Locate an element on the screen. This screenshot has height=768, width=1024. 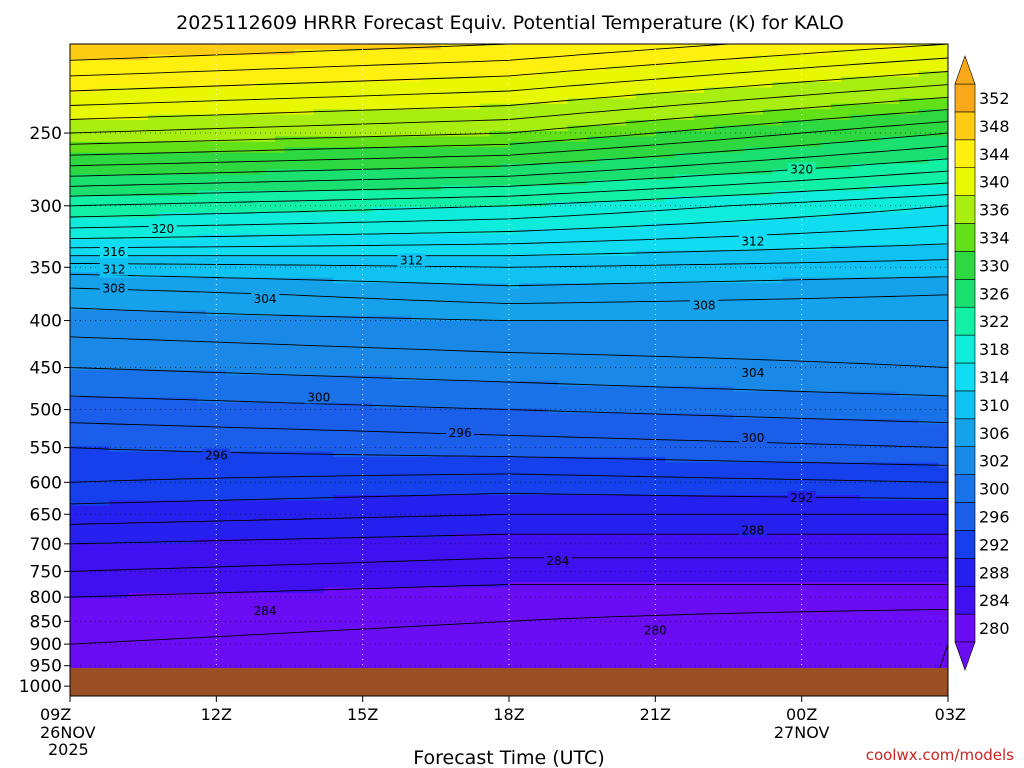
x-tick-label: 03Z is located at coordinates (950, 714).